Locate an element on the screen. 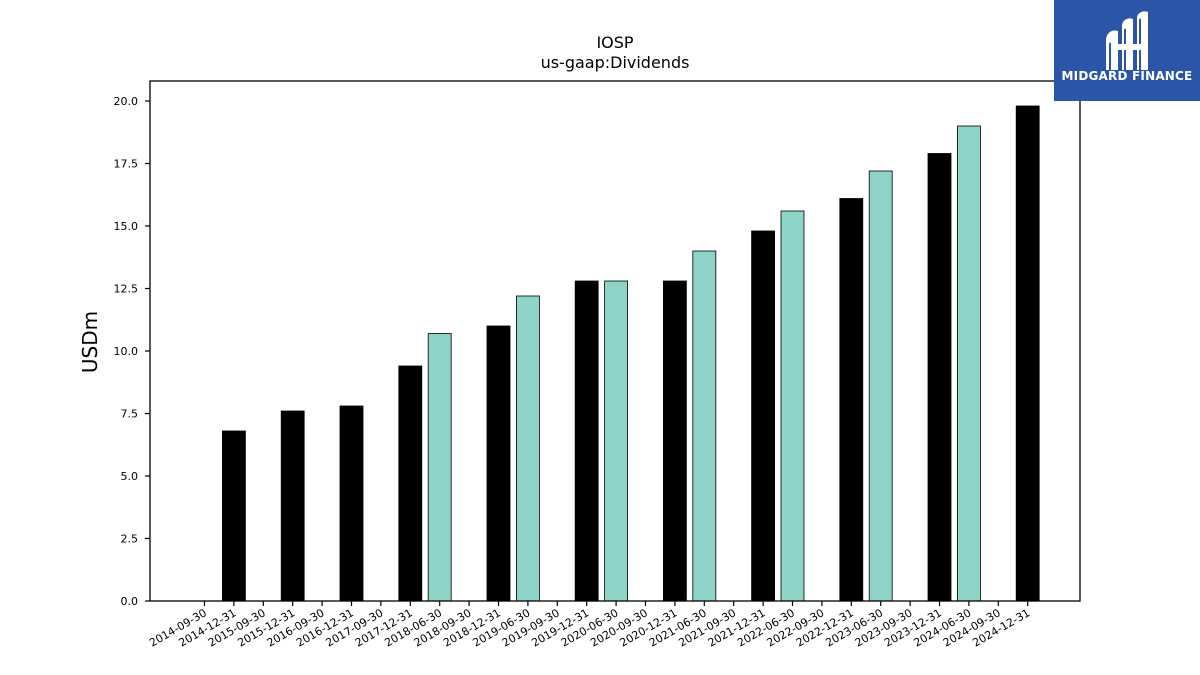 This screenshot has width=1200, height=675. chart-subtitle: us-gaap:Dividends is located at coordinates (615, 62).